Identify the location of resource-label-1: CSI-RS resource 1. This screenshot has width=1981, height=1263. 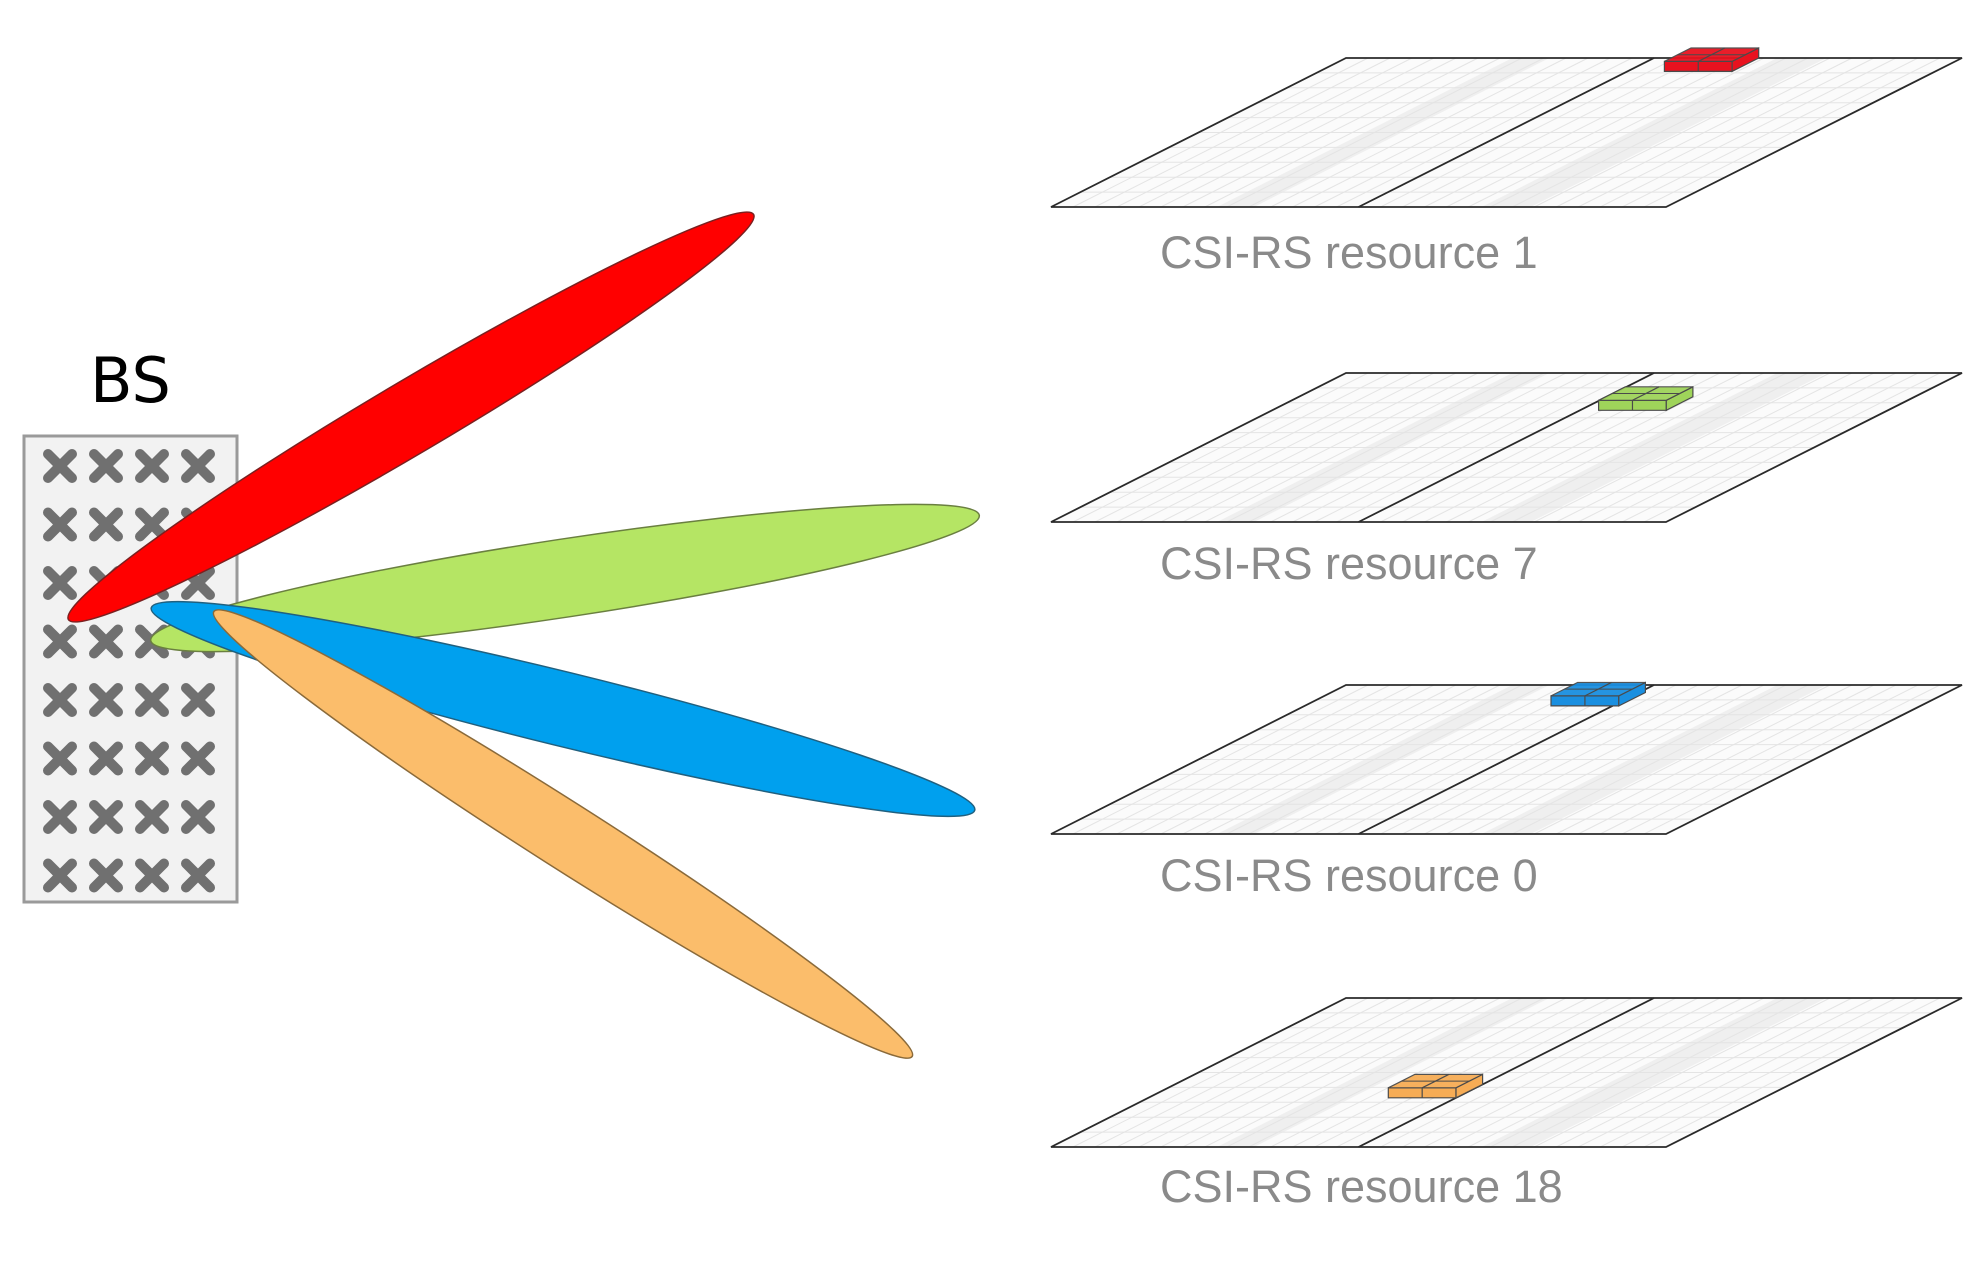
(1349, 252).